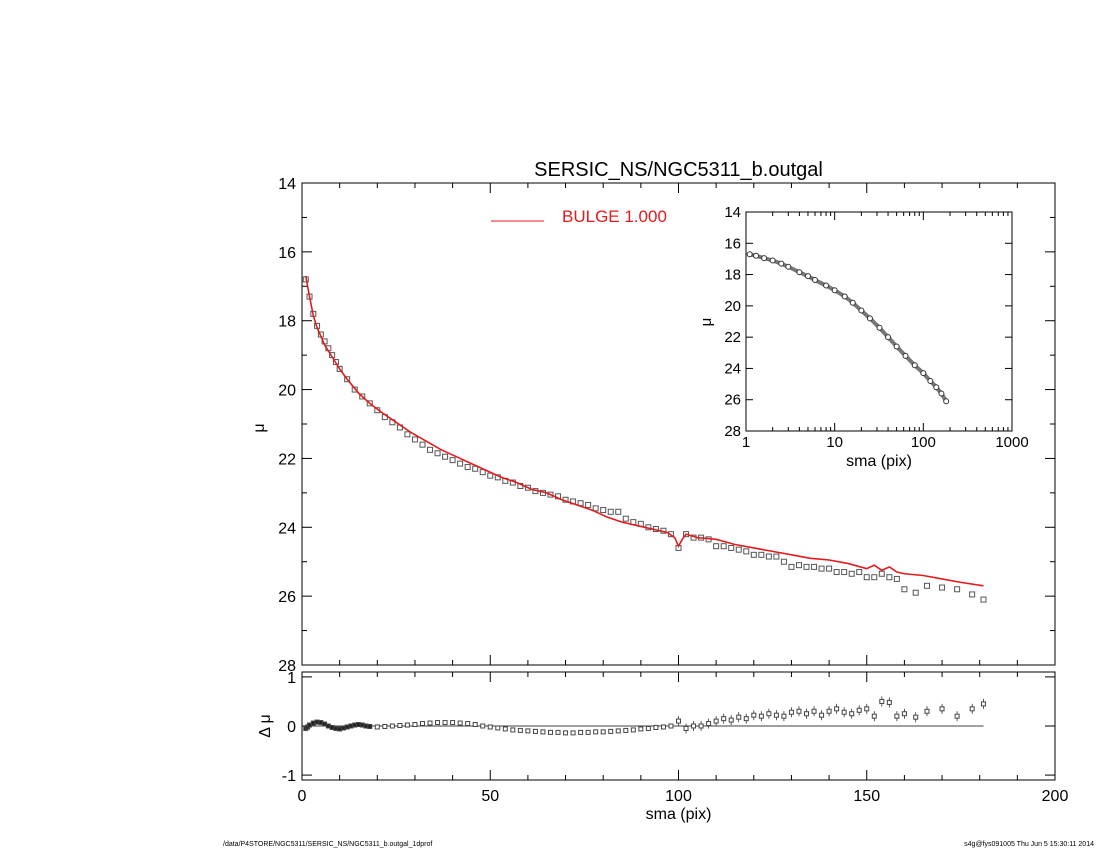 The height and width of the screenshot is (850, 1100). Describe the element at coordinates (291, 678) in the screenshot. I see `residual-y-tick-label: 1` at that location.